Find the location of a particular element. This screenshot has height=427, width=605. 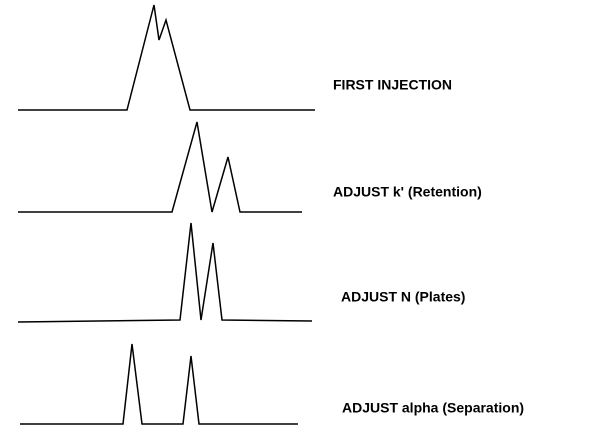

step-label: ADJUST alpha (Separation) is located at coordinates (433, 408).